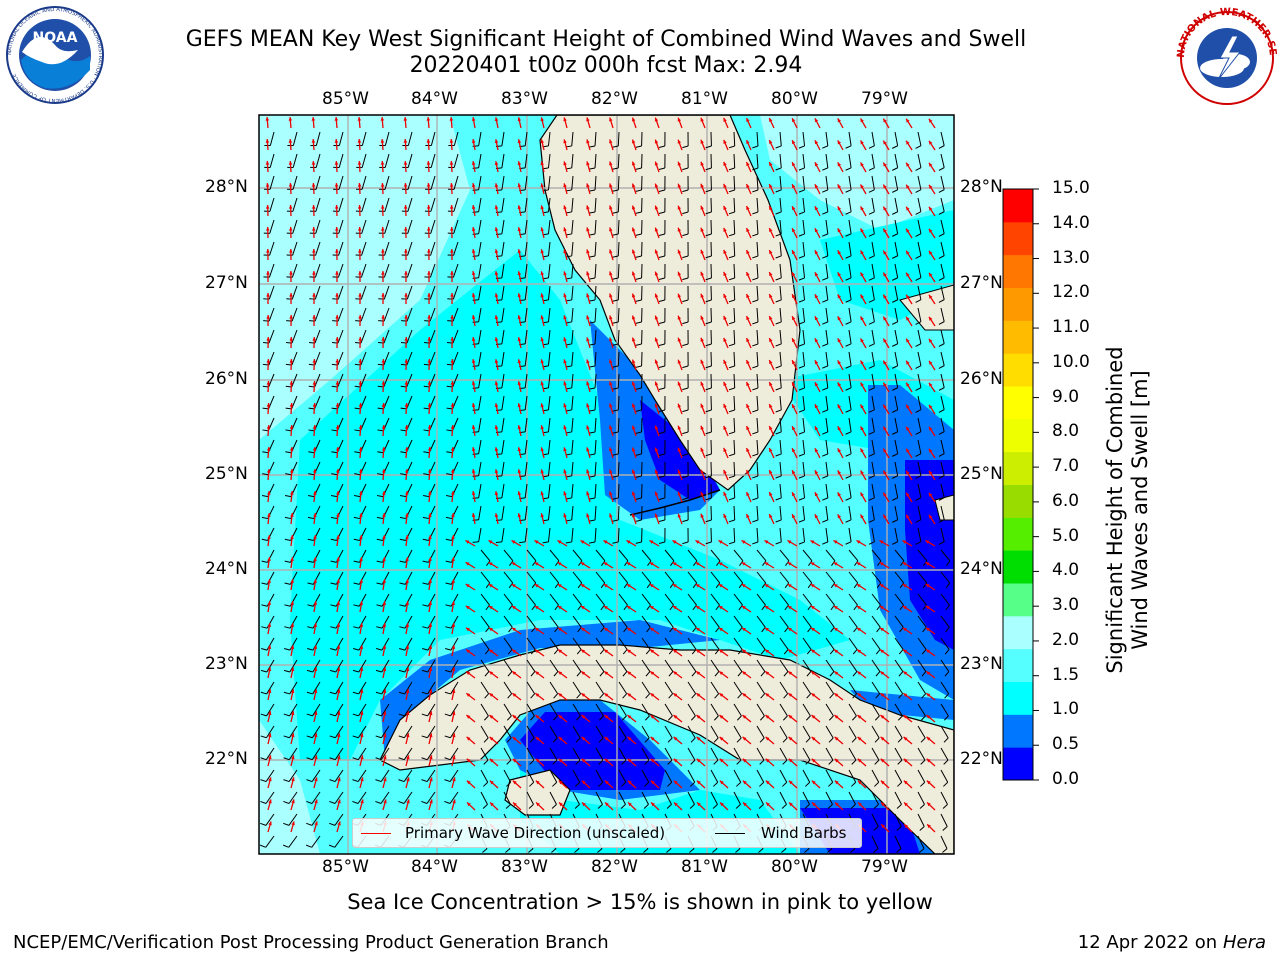 Image resolution: width=1280 pixels, height=960 pixels. I want to click on colorbar-label: 12.0, so click(1071, 292).